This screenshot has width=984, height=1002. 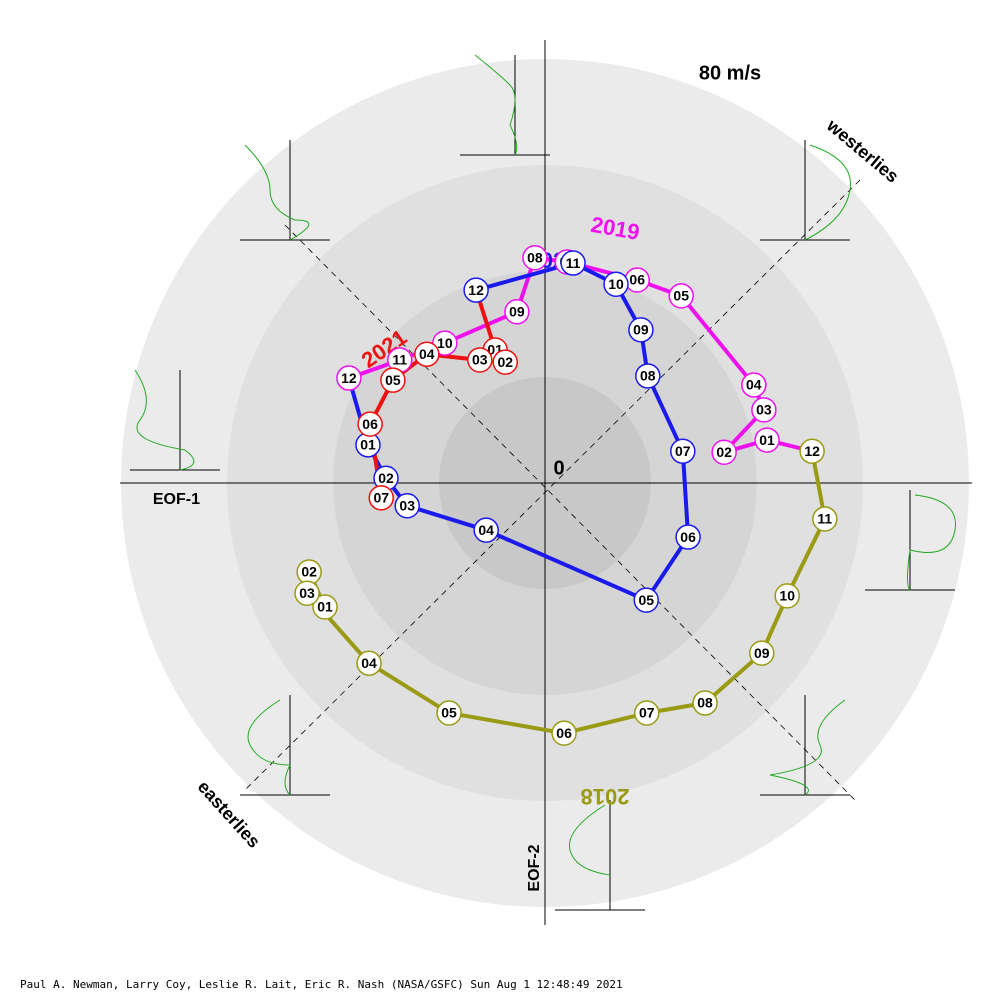 I want to click on r-tick-label: 80 m/s, so click(x=730, y=73).